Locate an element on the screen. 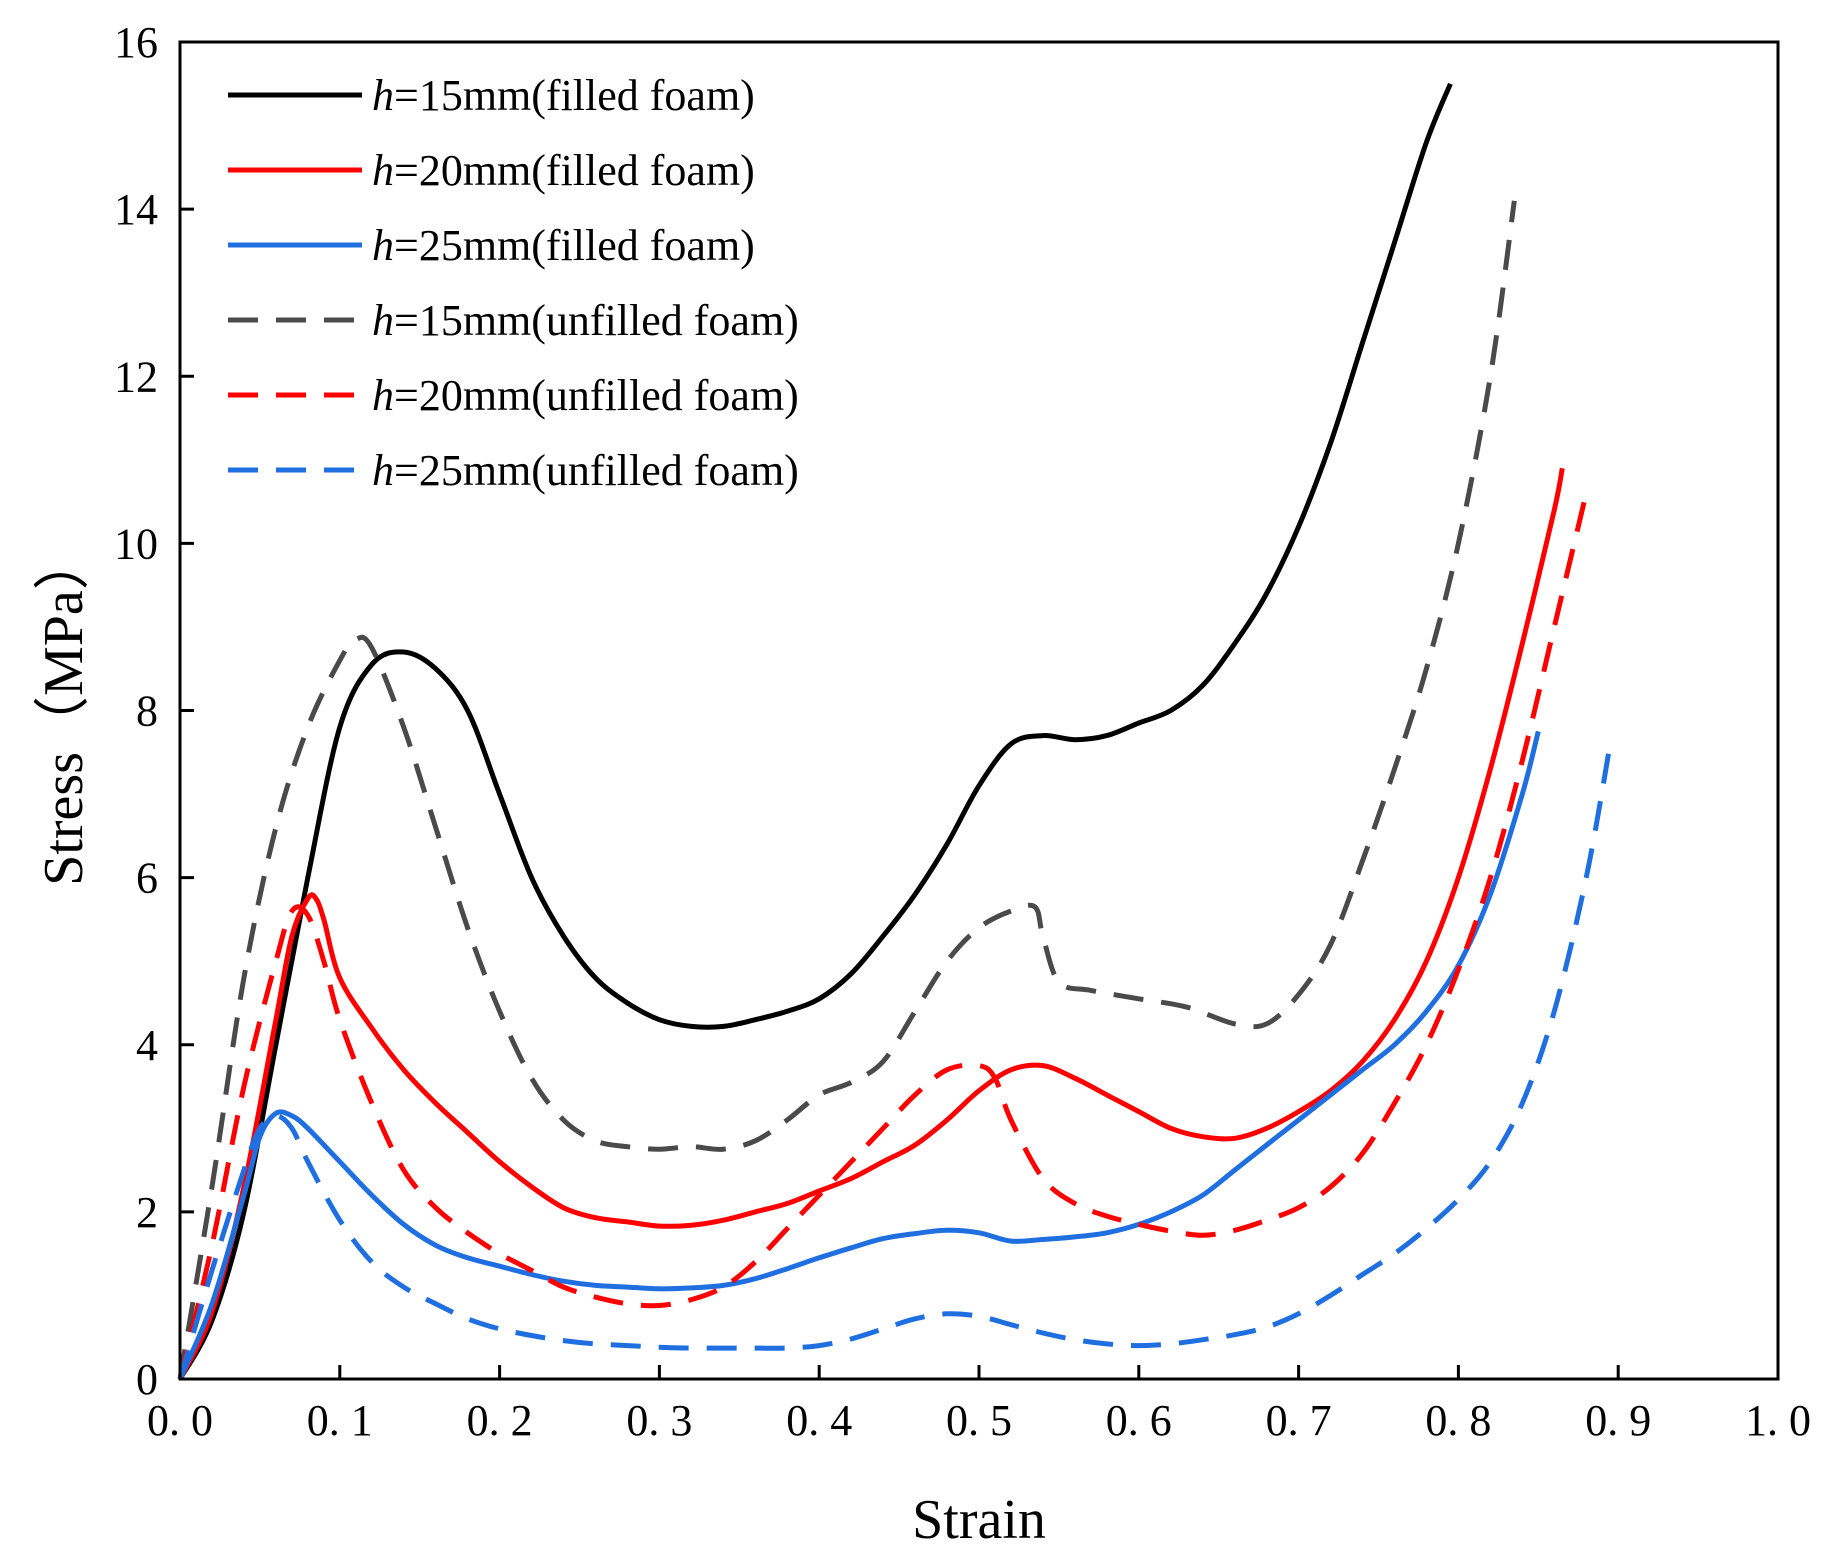  legend-label-3: h=25mm(filled foam) is located at coordinates (563, 245).